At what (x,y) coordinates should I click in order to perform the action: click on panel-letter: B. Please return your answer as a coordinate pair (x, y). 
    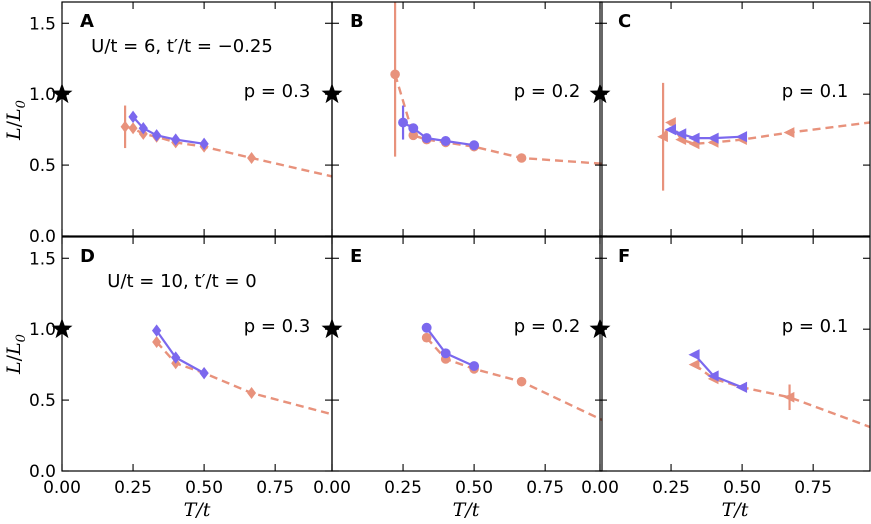
    Looking at the image, I should click on (357, 21).